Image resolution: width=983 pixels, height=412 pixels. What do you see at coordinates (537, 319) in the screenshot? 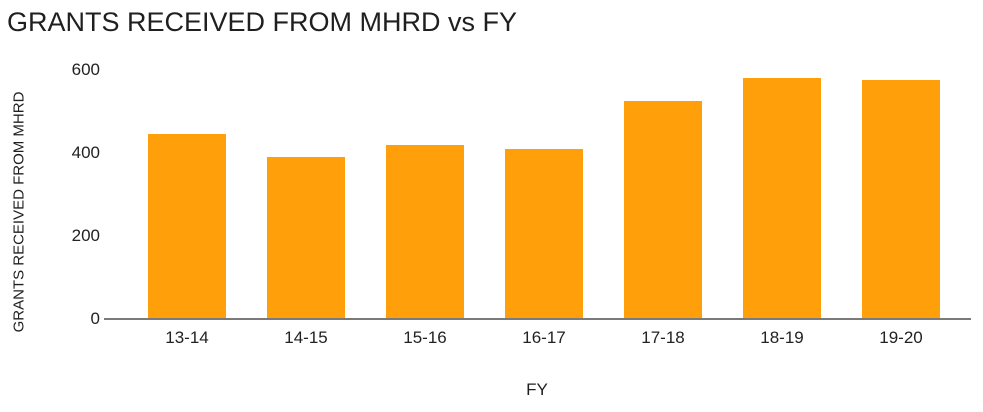
I see `x-axis-line` at bounding box center [537, 319].